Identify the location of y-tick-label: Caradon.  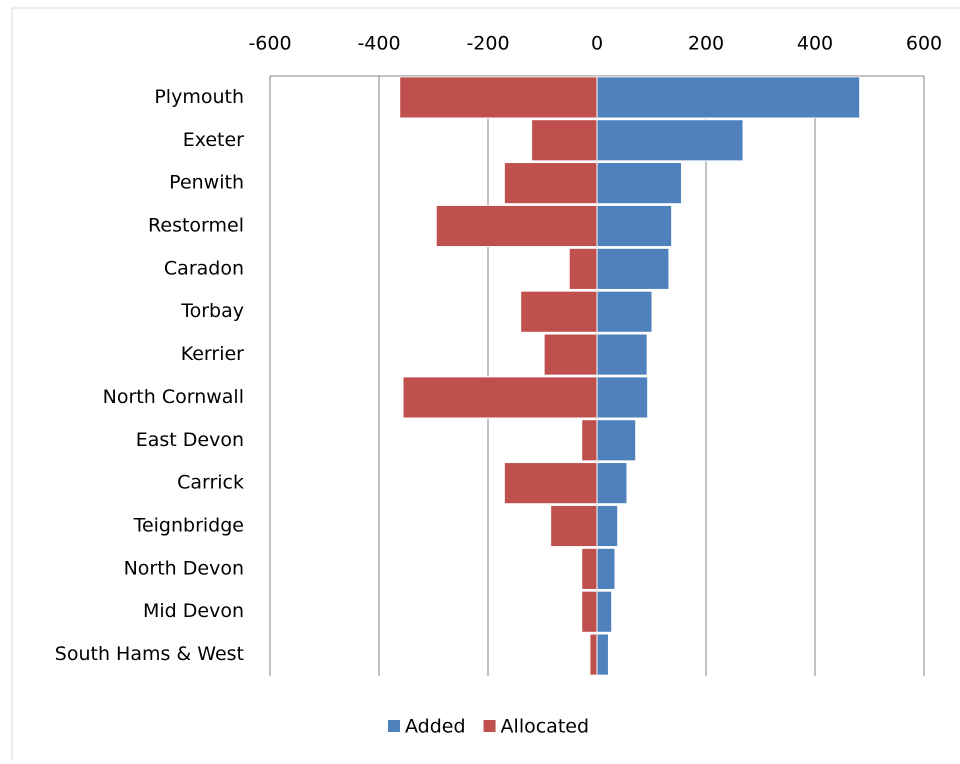
(204, 268).